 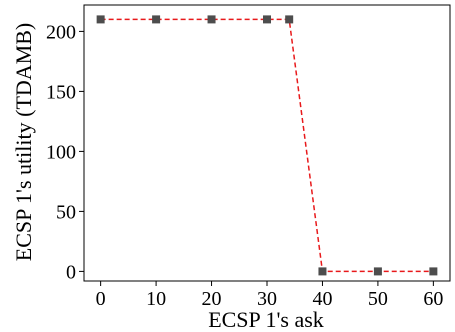 I want to click on x-tick-label: 30, so click(x=267, y=299).